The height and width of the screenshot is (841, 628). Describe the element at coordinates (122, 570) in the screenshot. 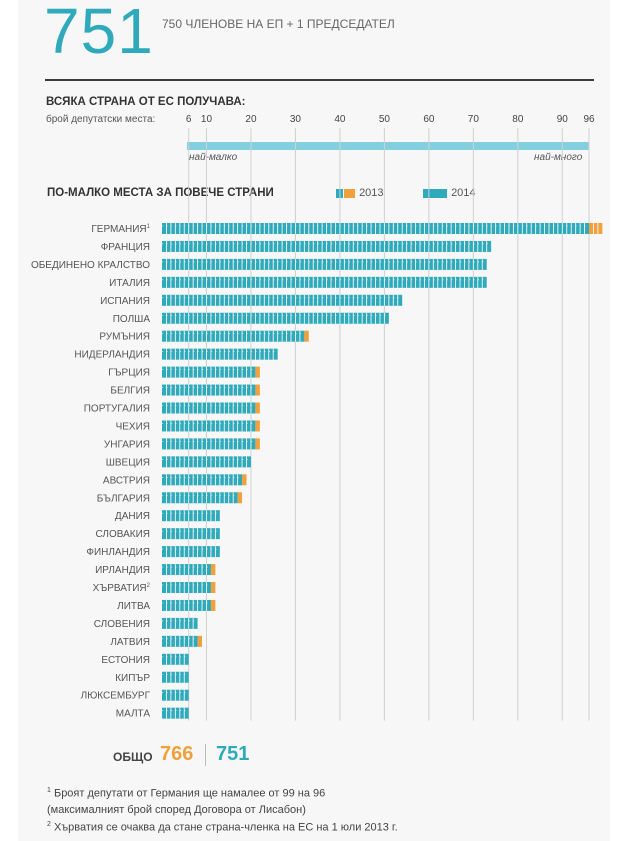

I see `country-label: ИРЛАНДИЯ` at that location.